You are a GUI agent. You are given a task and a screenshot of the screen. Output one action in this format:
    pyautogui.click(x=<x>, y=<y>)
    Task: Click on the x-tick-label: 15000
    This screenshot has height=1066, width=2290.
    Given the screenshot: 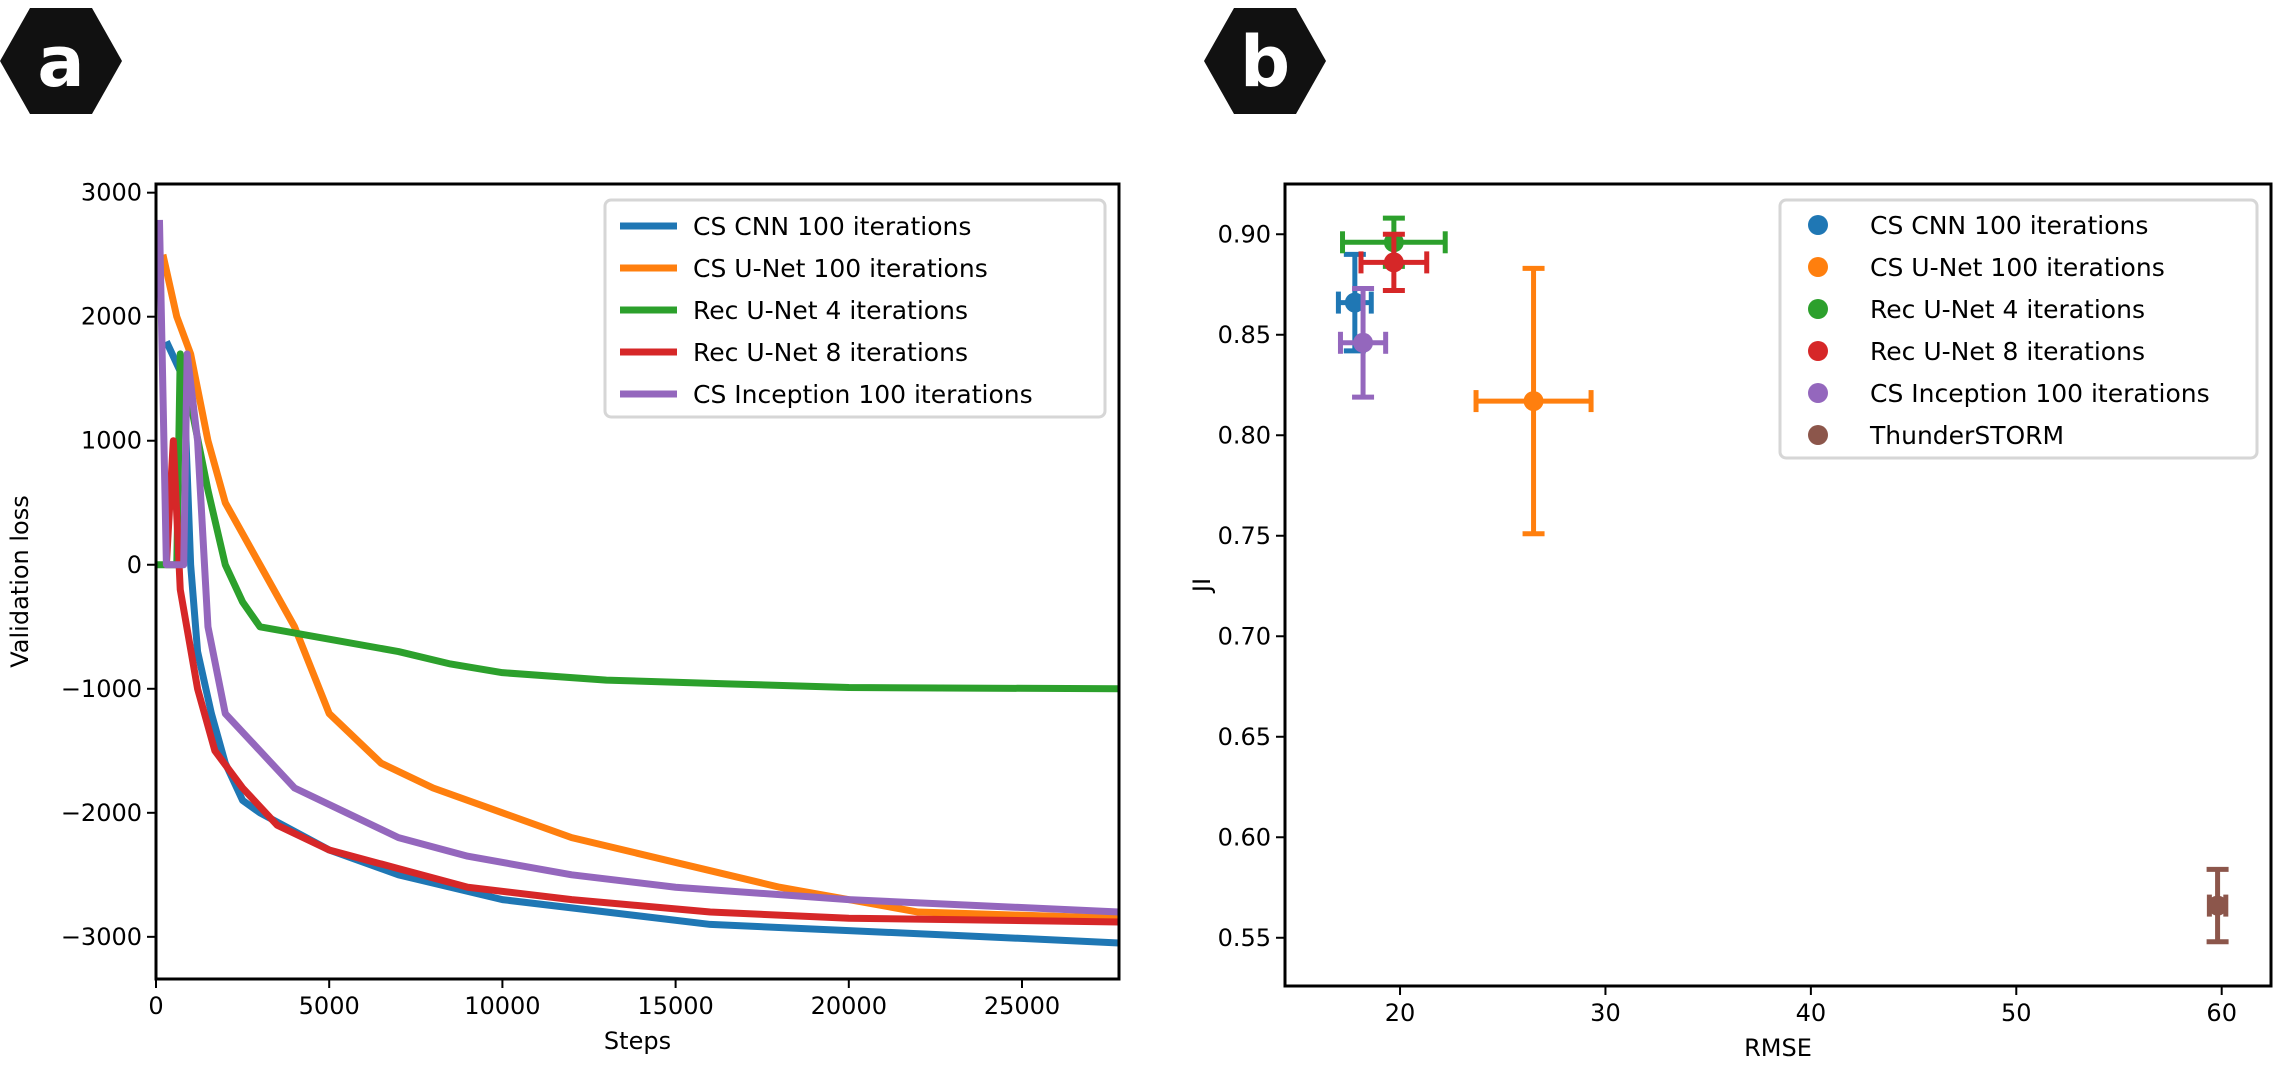 What is the action you would take?
    pyautogui.click(x=675, y=1006)
    